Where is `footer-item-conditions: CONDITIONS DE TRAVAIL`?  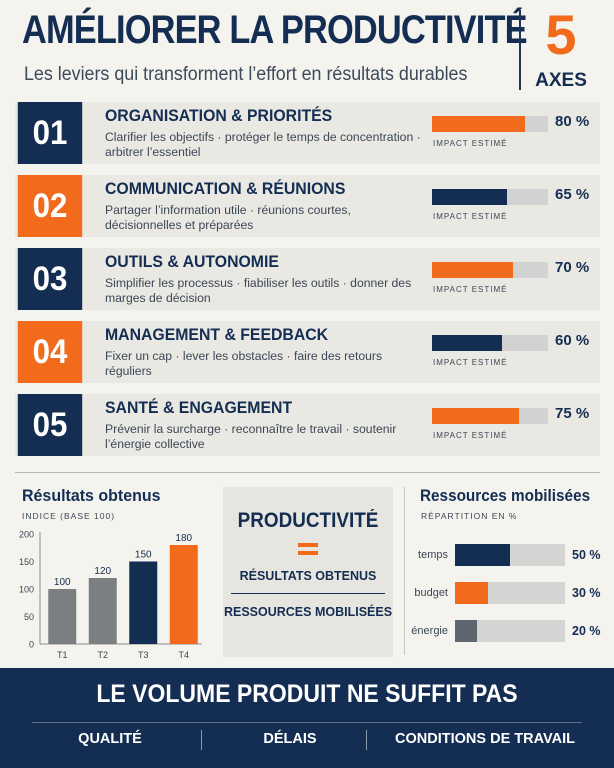 footer-item-conditions: CONDITIONS DE TRAVAIL is located at coordinates (485, 739).